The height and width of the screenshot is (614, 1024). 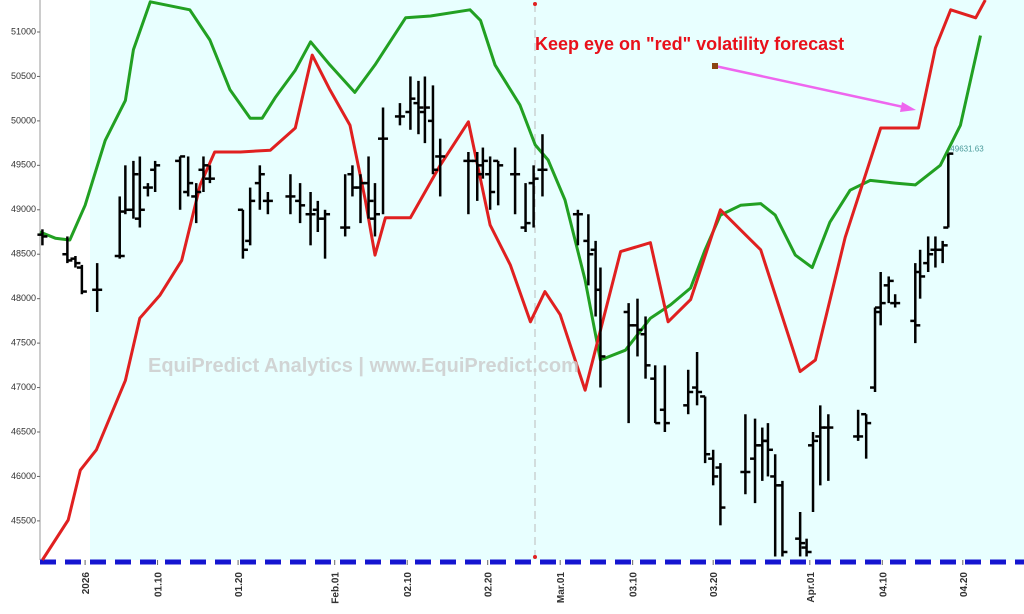 I want to click on y-tick-label: 47500, so click(x=23, y=342).